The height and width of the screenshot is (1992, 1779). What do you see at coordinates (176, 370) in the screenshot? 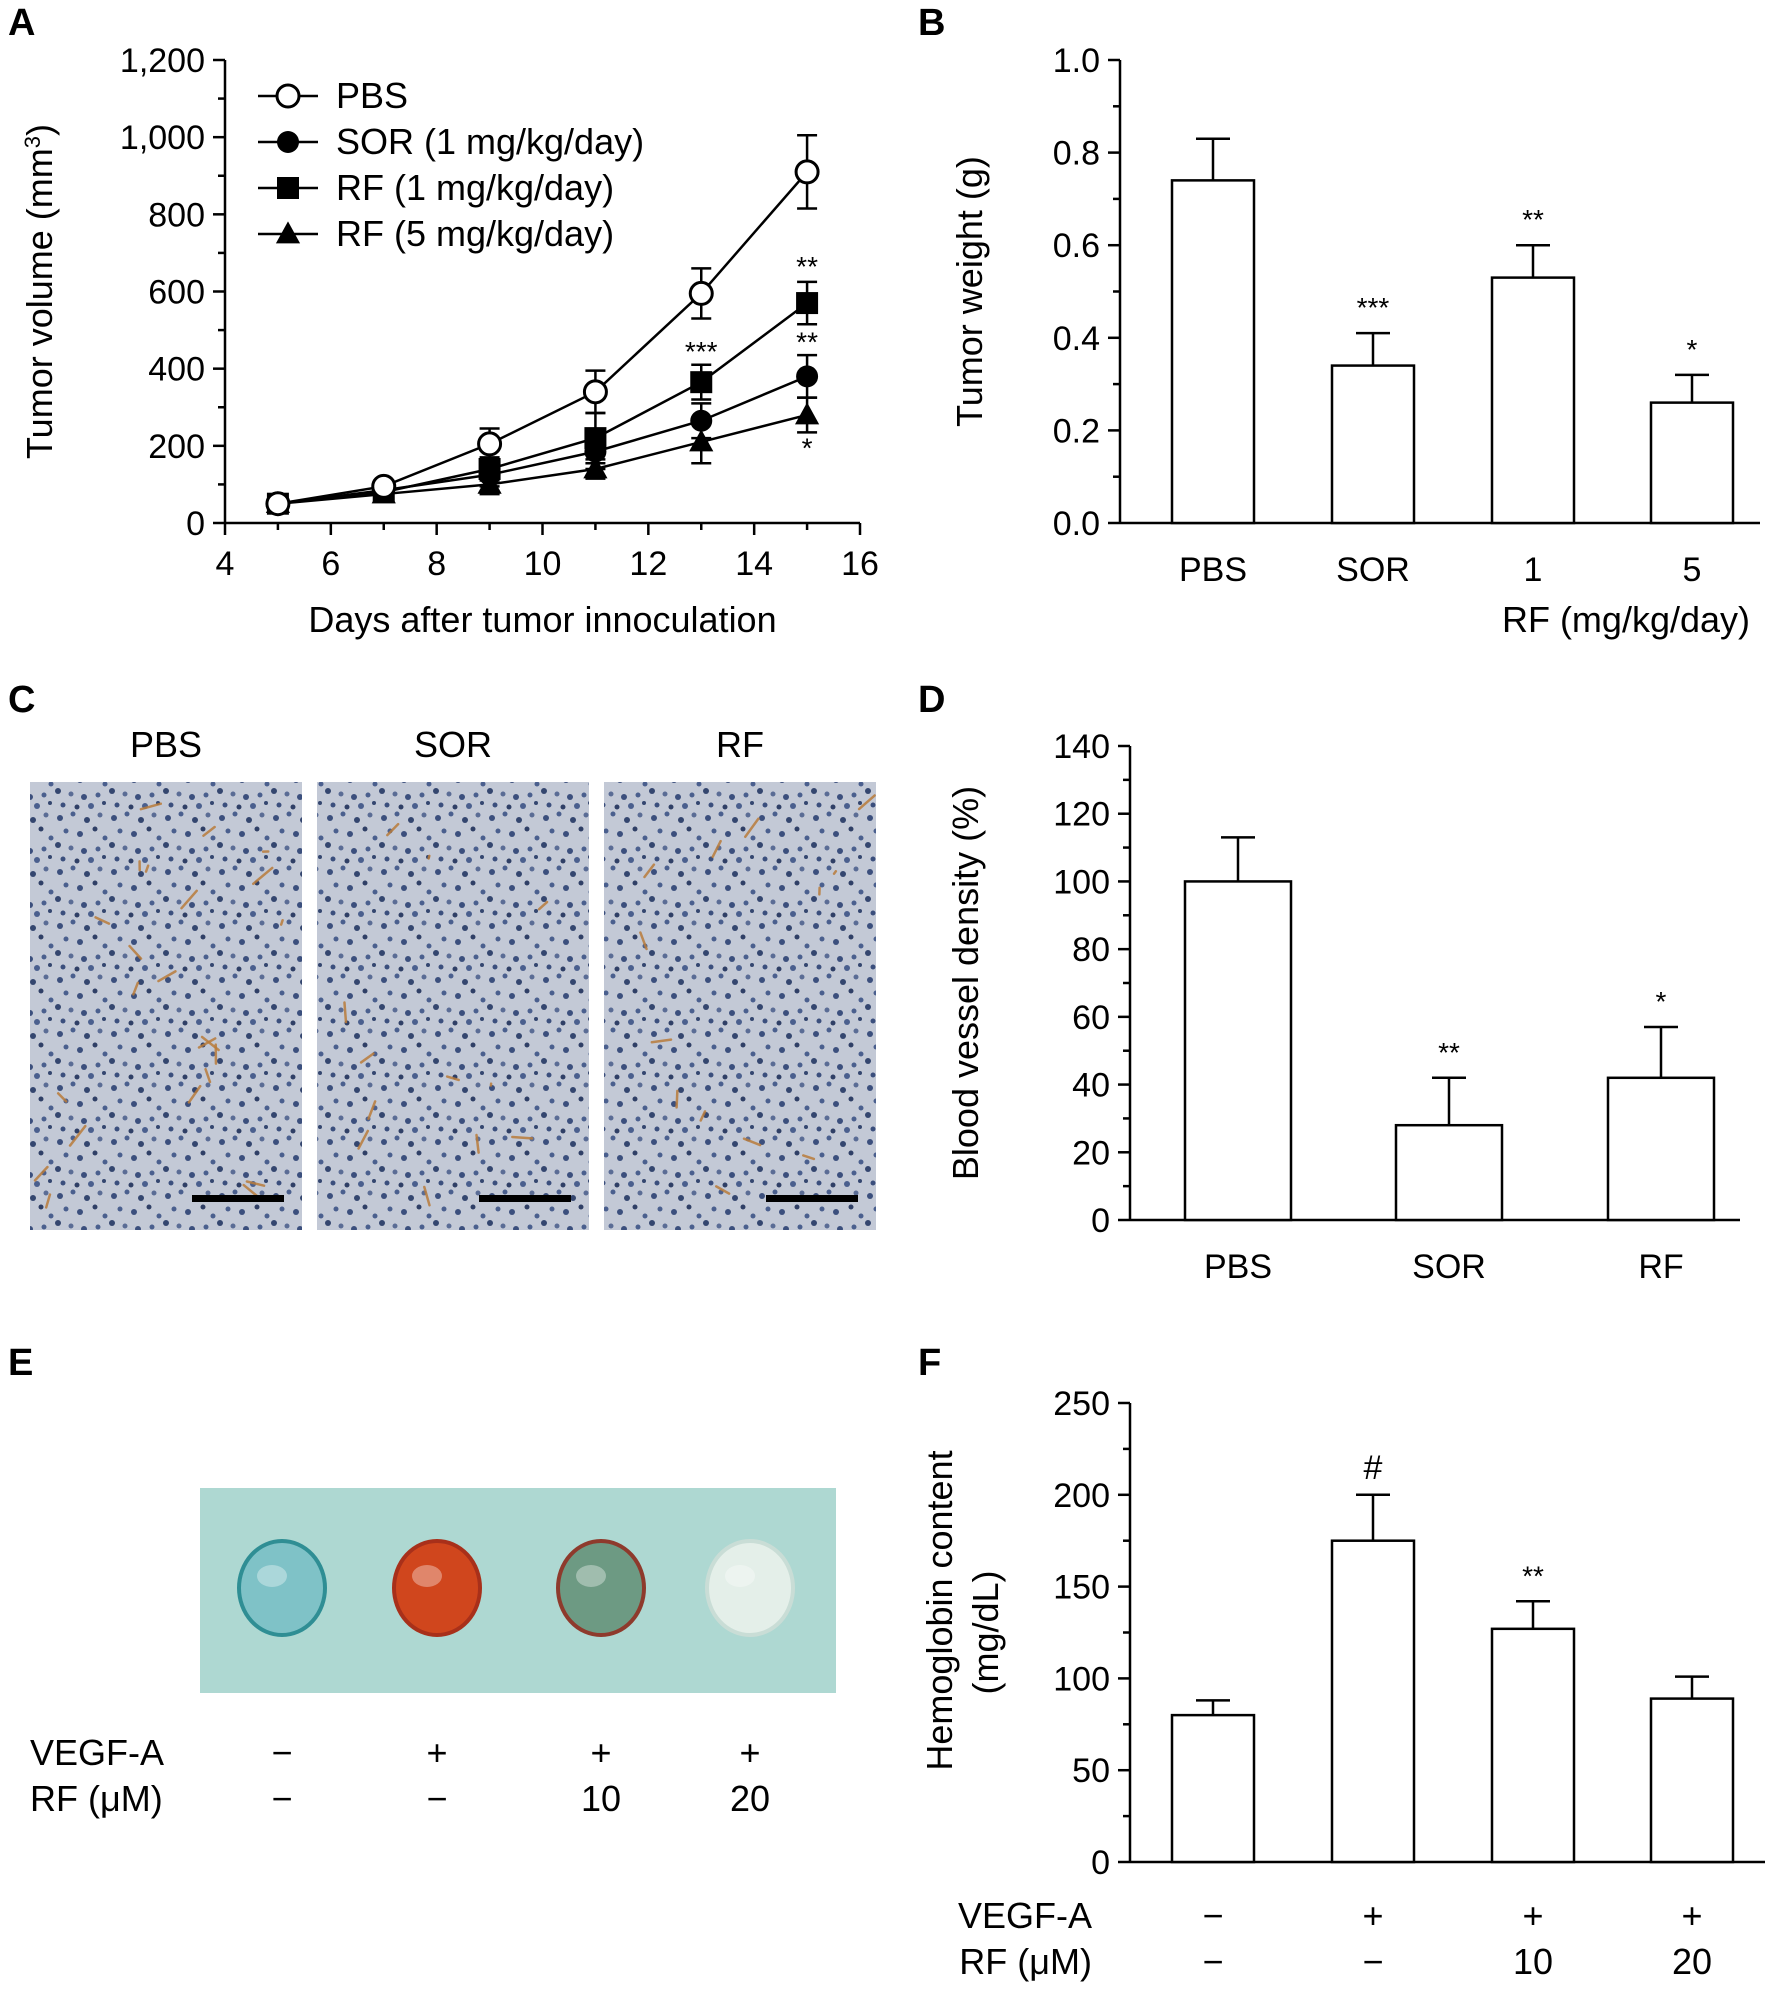
I see `y-tick-label: 400` at bounding box center [176, 370].